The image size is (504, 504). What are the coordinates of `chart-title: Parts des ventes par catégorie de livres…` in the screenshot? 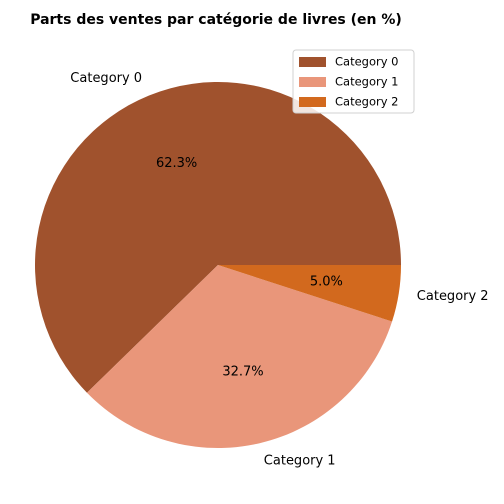 It's located at (216, 20).